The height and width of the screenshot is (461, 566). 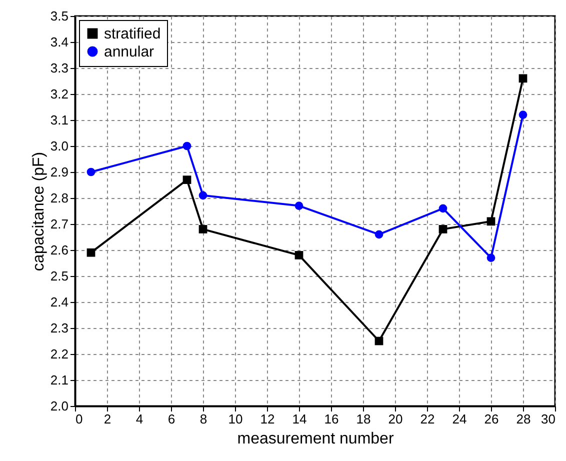 What do you see at coordinates (59, 406) in the screenshot?
I see `y-tick-label: 2.0` at bounding box center [59, 406].